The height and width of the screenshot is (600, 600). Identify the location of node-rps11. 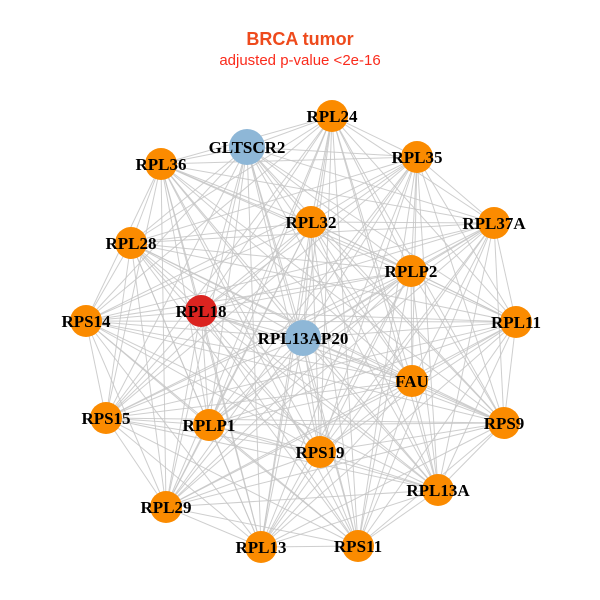
(358, 546).